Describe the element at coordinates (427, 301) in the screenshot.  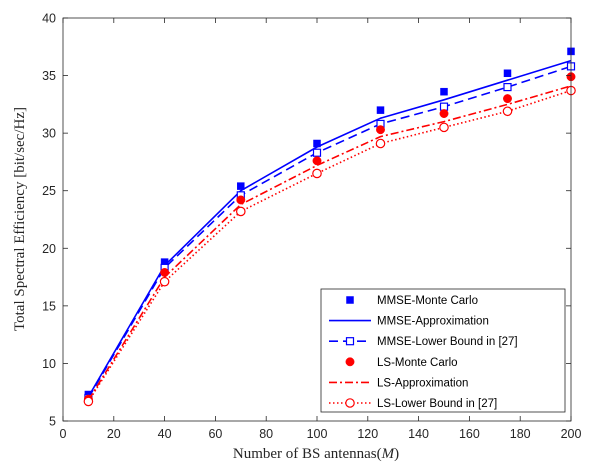
I see `legend-label-0: MMSE-Monte Carlo` at that location.